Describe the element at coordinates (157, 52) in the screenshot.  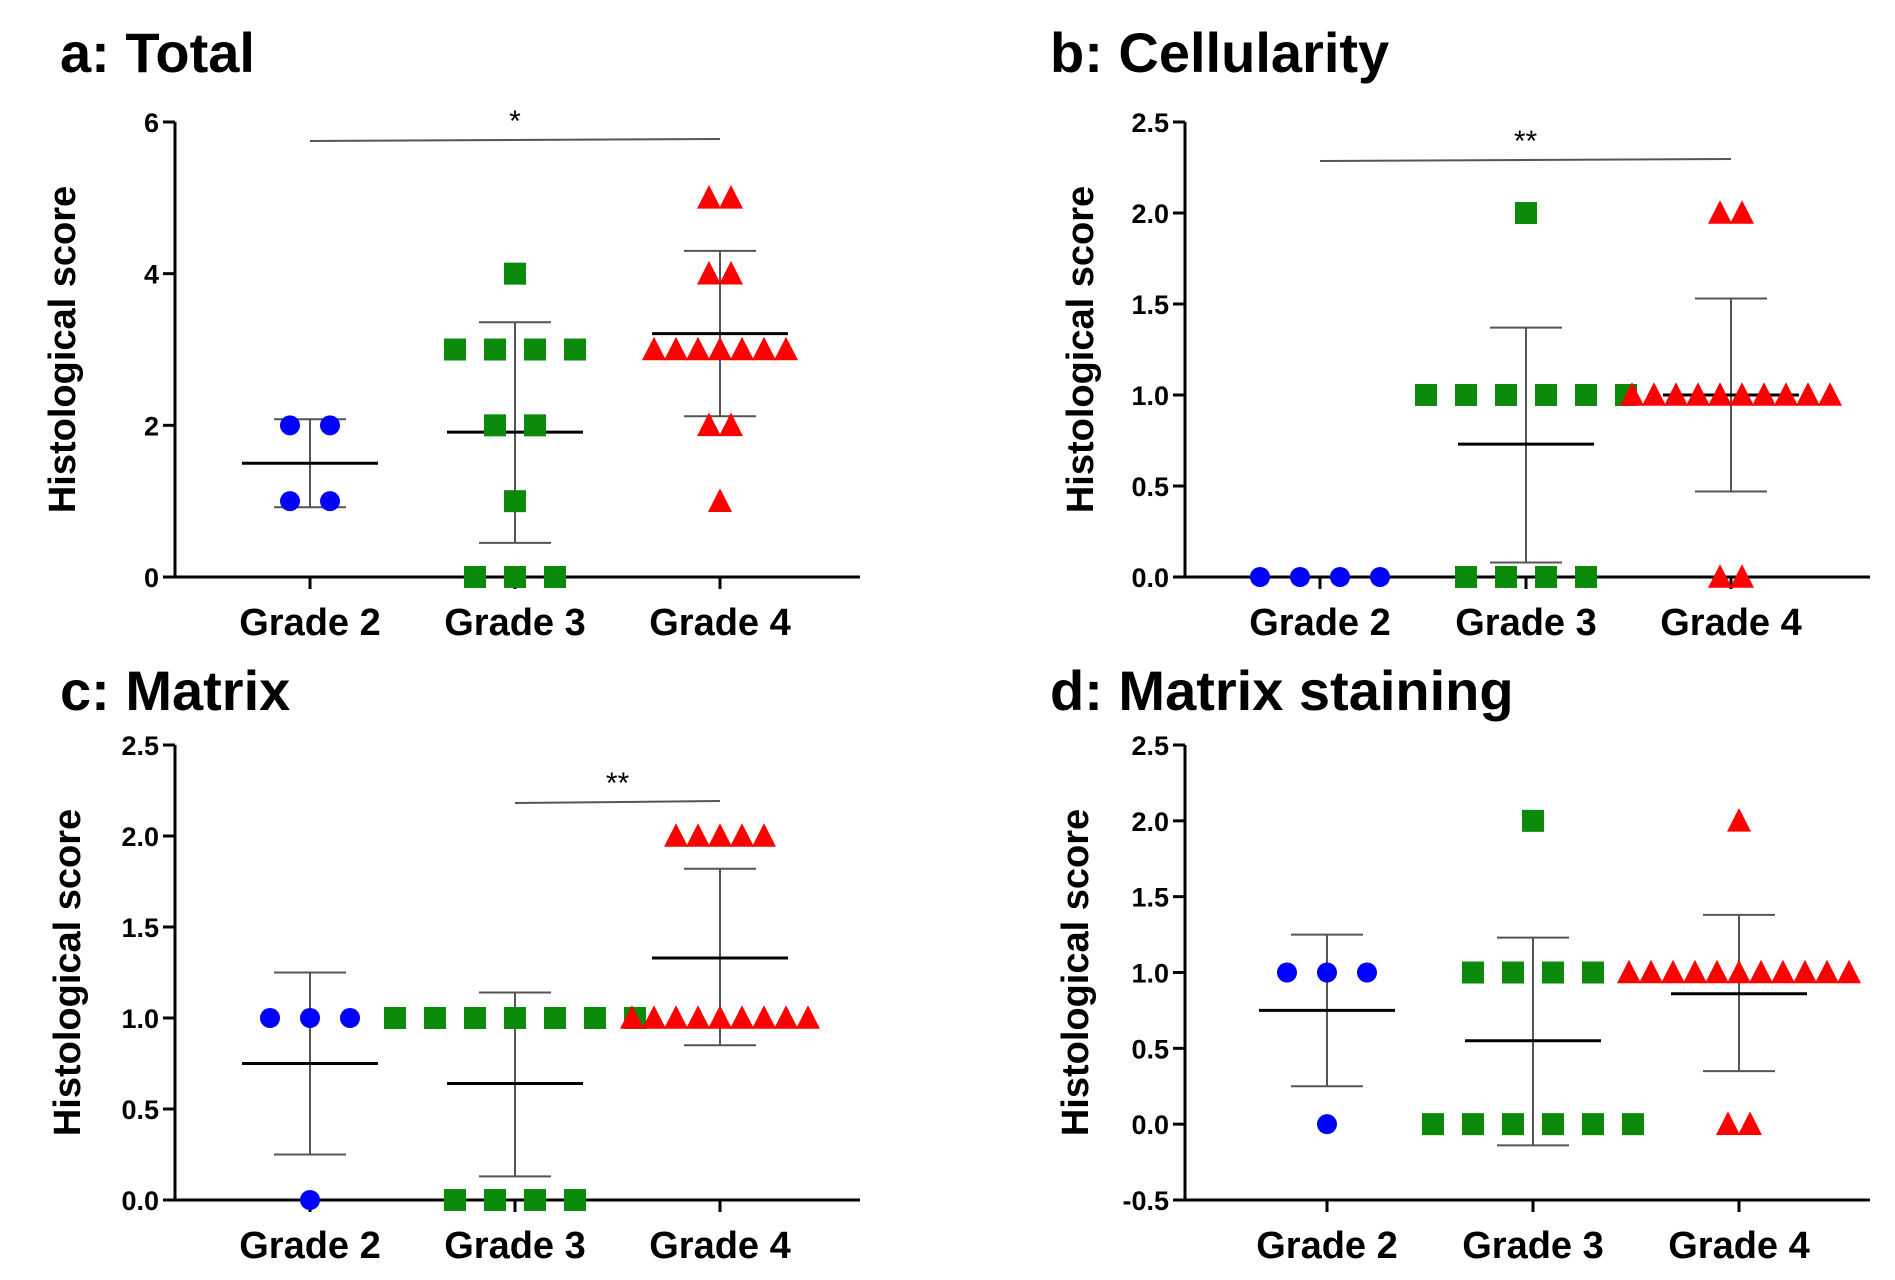
I see `chart-title: a: Total` at that location.